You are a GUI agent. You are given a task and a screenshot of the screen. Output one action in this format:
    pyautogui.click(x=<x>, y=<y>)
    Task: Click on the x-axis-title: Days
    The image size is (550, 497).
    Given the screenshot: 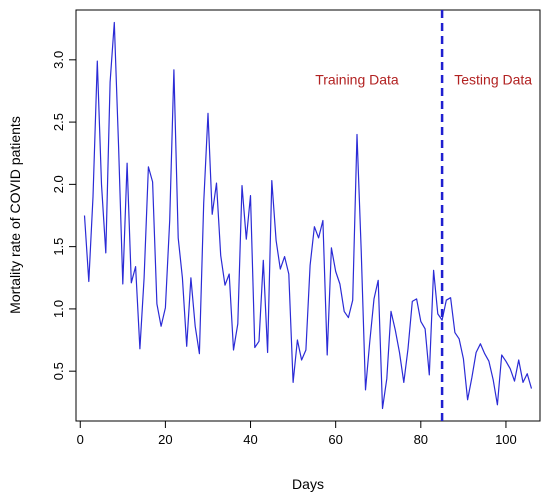 What is the action you would take?
    pyautogui.click(x=308, y=484)
    